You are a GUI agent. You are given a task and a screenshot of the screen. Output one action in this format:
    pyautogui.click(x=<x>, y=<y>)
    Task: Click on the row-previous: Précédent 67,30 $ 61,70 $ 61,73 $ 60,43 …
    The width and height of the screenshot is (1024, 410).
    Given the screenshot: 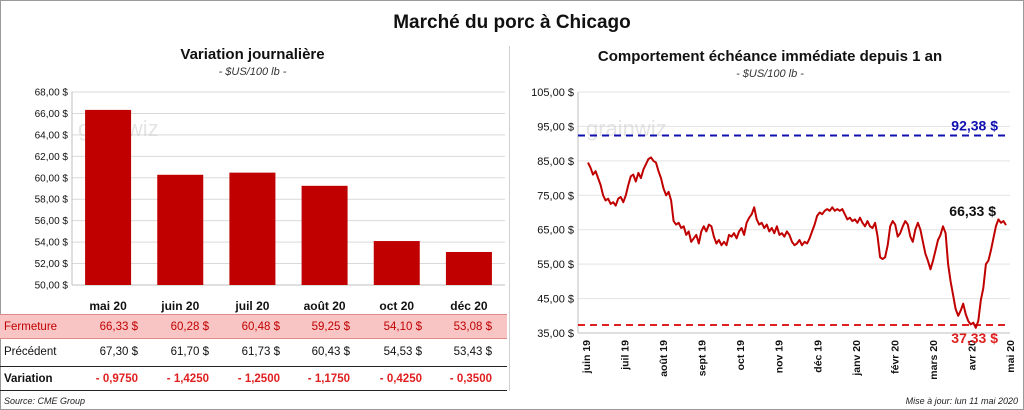 What is the action you would take?
    pyautogui.click(x=253, y=352)
    